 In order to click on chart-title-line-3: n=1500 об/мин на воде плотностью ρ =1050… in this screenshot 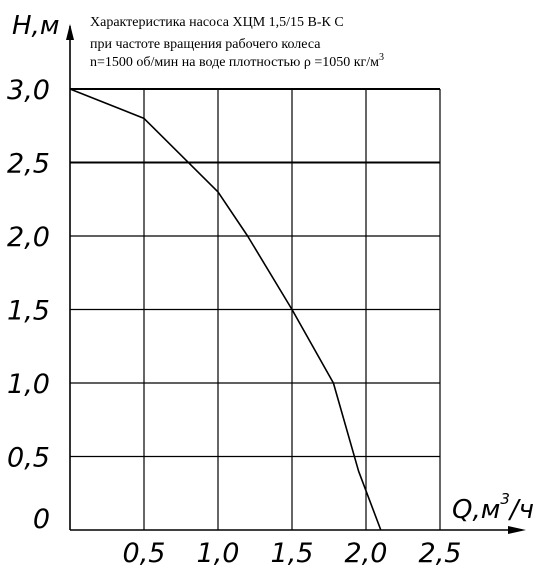, I will do `click(237, 61)`.